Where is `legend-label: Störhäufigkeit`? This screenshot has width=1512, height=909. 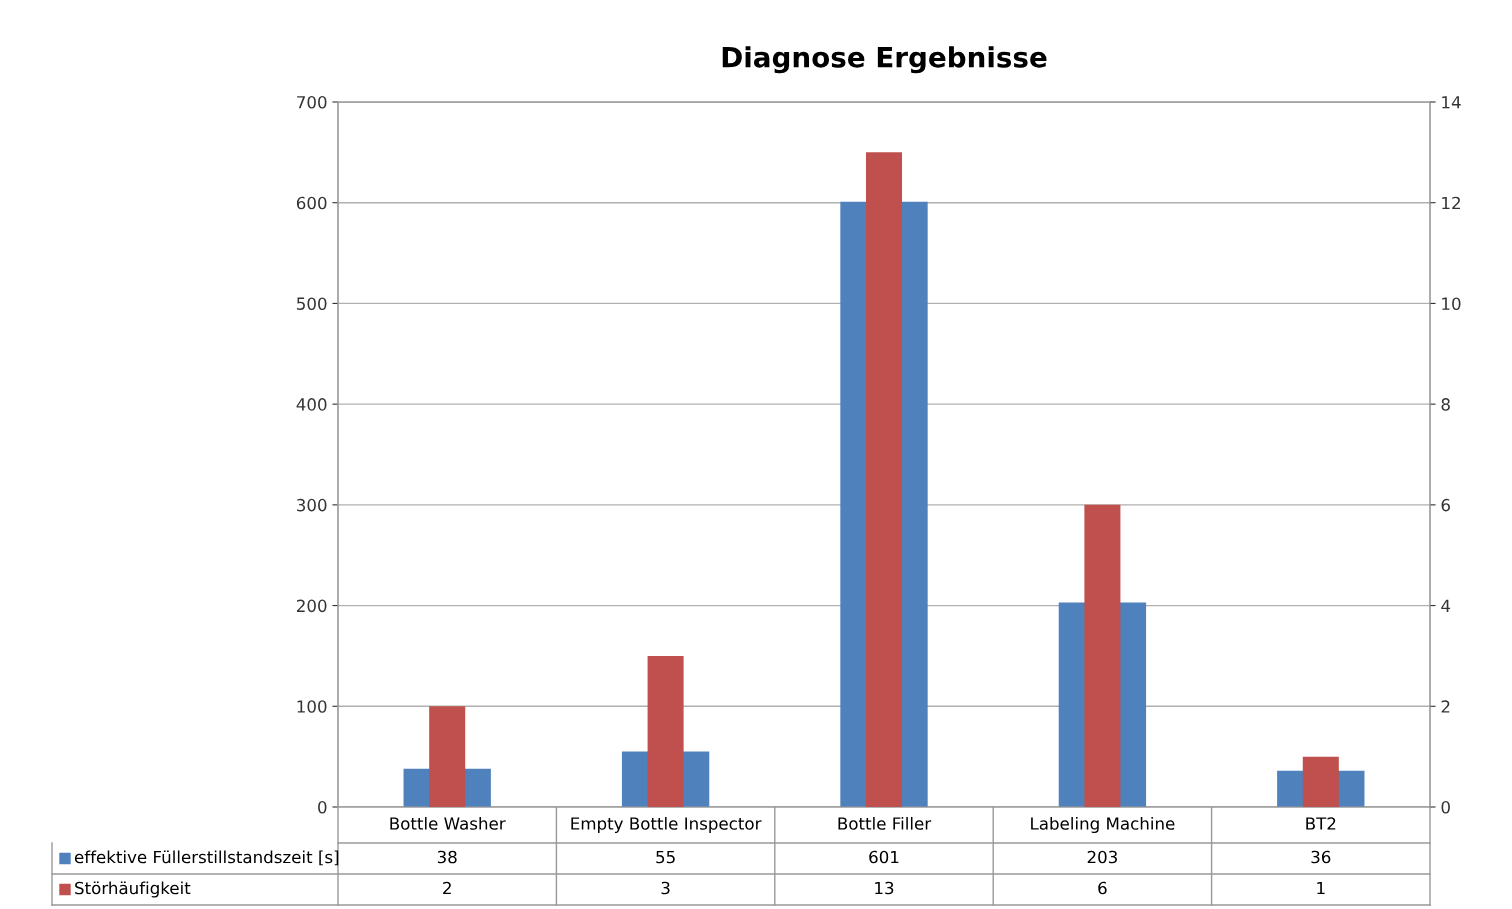
legend-label: Störhäufigkeit is located at coordinates (133, 889).